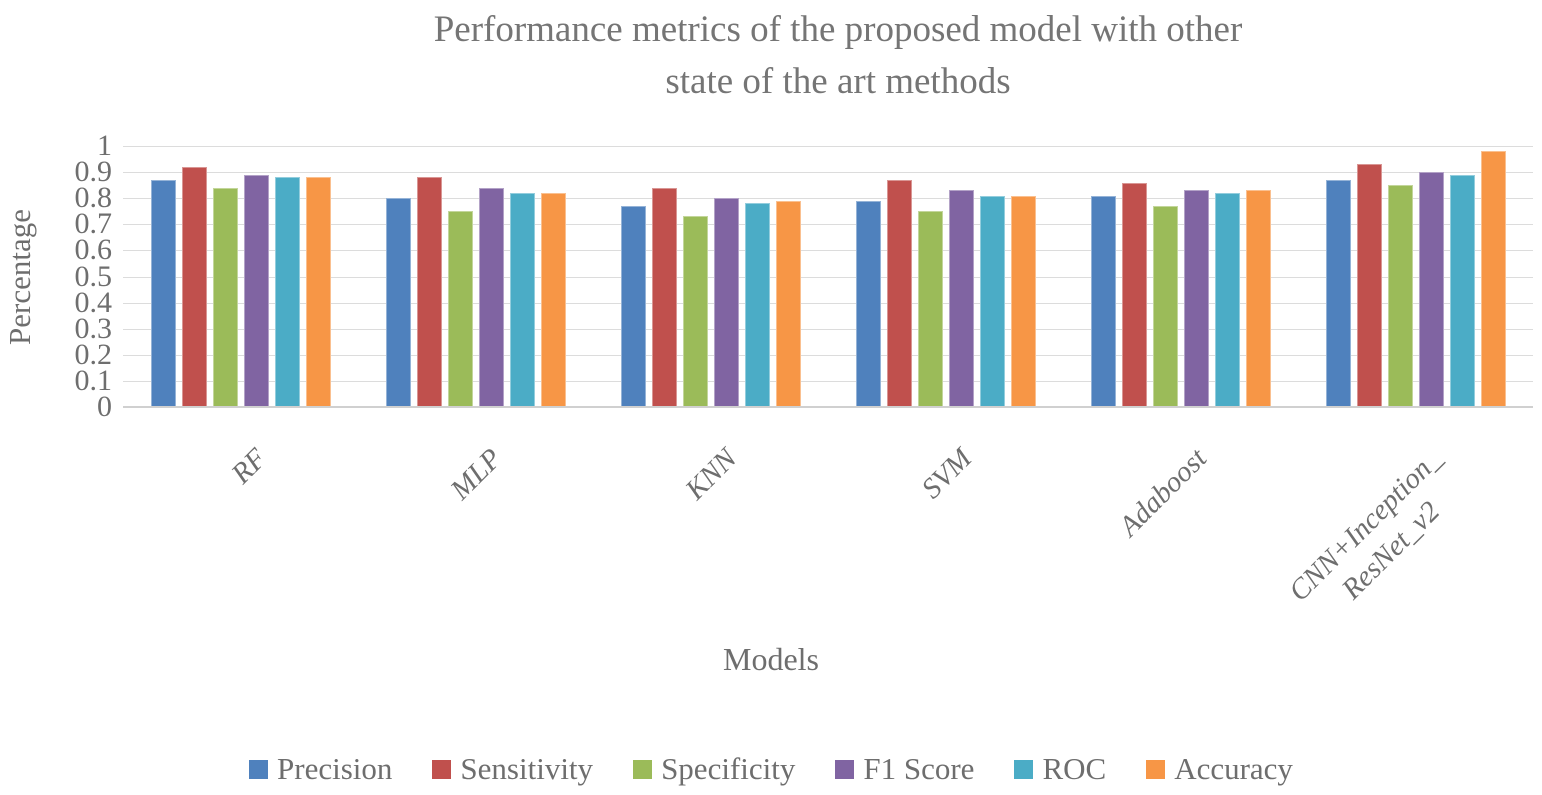 This screenshot has width=1542, height=795. I want to click on bar-group-cnn+inception_, so click(1415, 276).